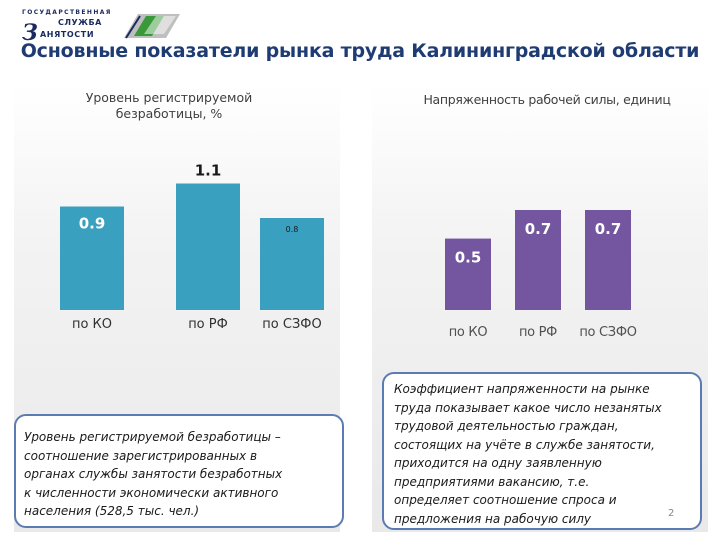 The image size is (720, 540). I want to click on value-label-ko: 0.9, so click(92, 224).